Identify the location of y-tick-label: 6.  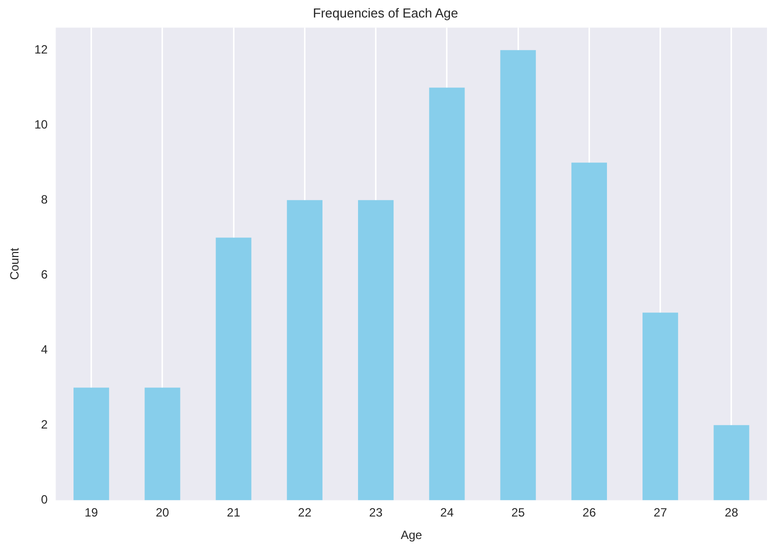
(44, 274).